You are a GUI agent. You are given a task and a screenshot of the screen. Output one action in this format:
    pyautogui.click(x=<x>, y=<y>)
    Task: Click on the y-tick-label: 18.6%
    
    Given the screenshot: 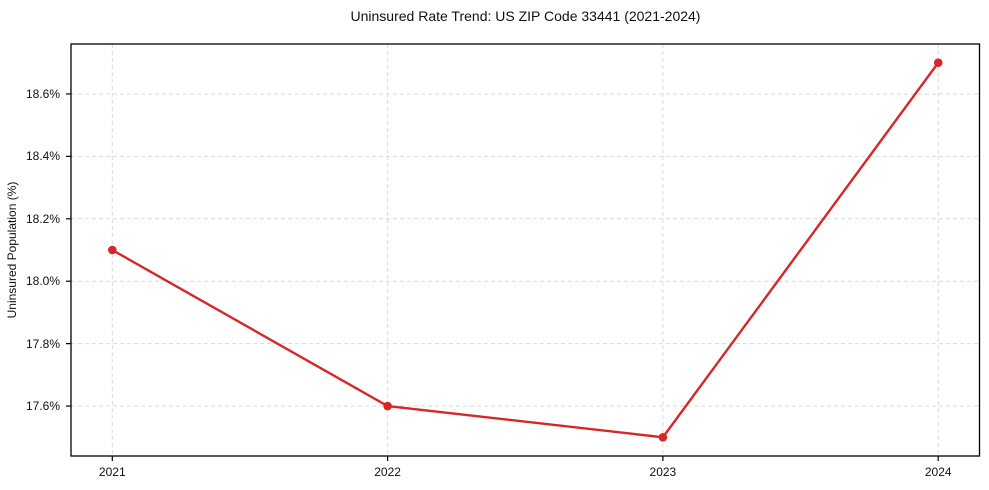 What is the action you would take?
    pyautogui.click(x=42, y=93)
    